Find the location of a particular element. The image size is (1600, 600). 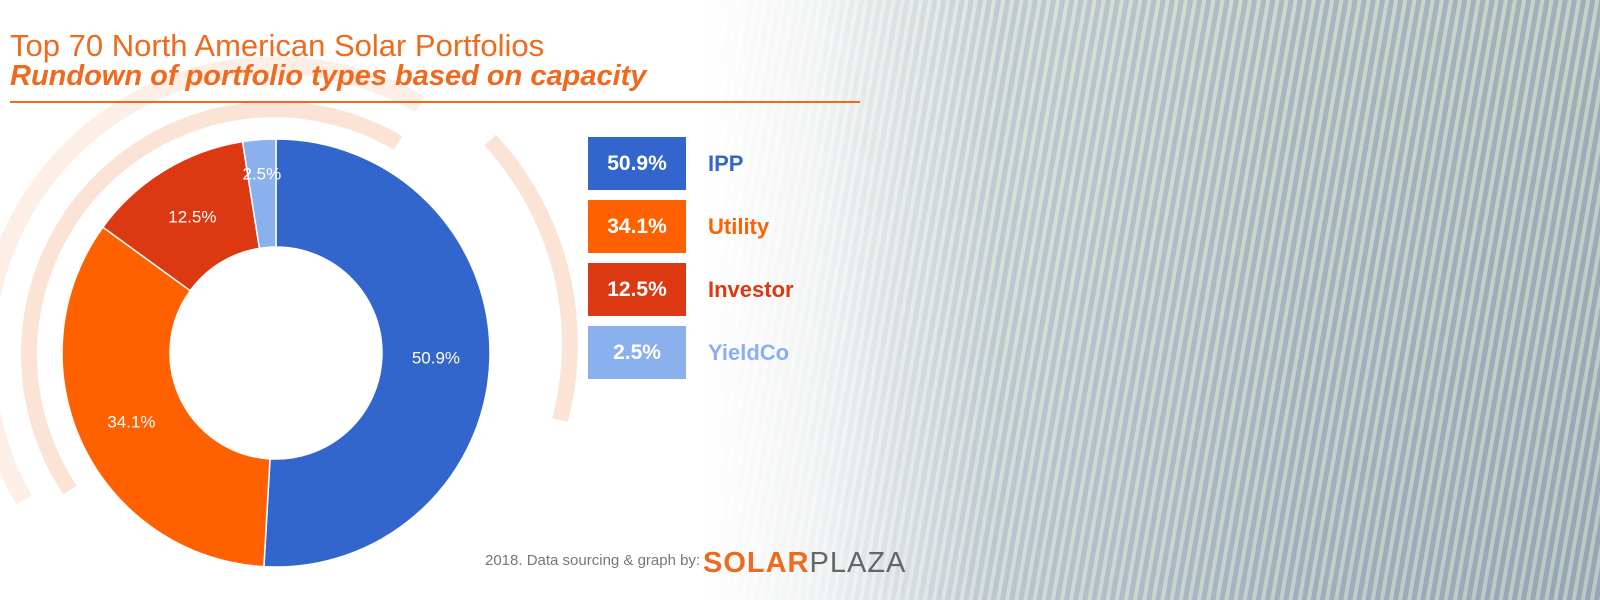

data-label-utility: 34.1% is located at coordinates (131, 422).